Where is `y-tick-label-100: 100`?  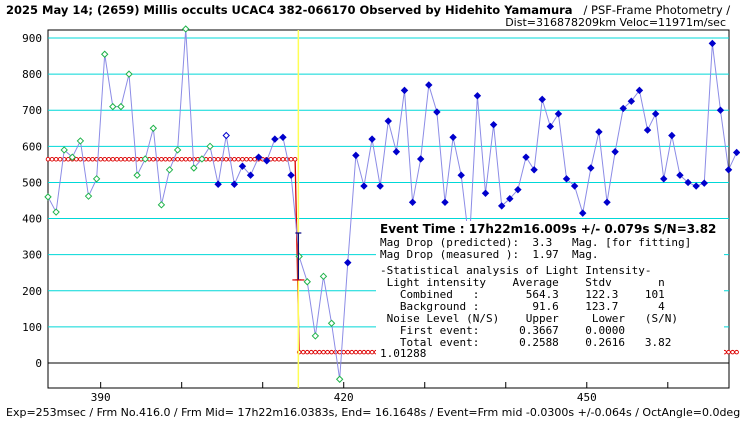 y-tick-label-100: 100 is located at coordinates (32, 327).